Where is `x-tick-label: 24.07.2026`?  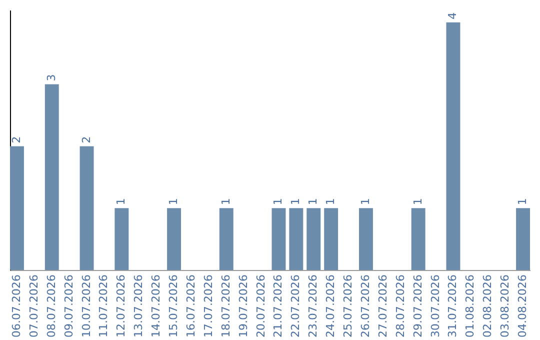
x-tick-label: 24.07.2026 is located at coordinates (331, 306).